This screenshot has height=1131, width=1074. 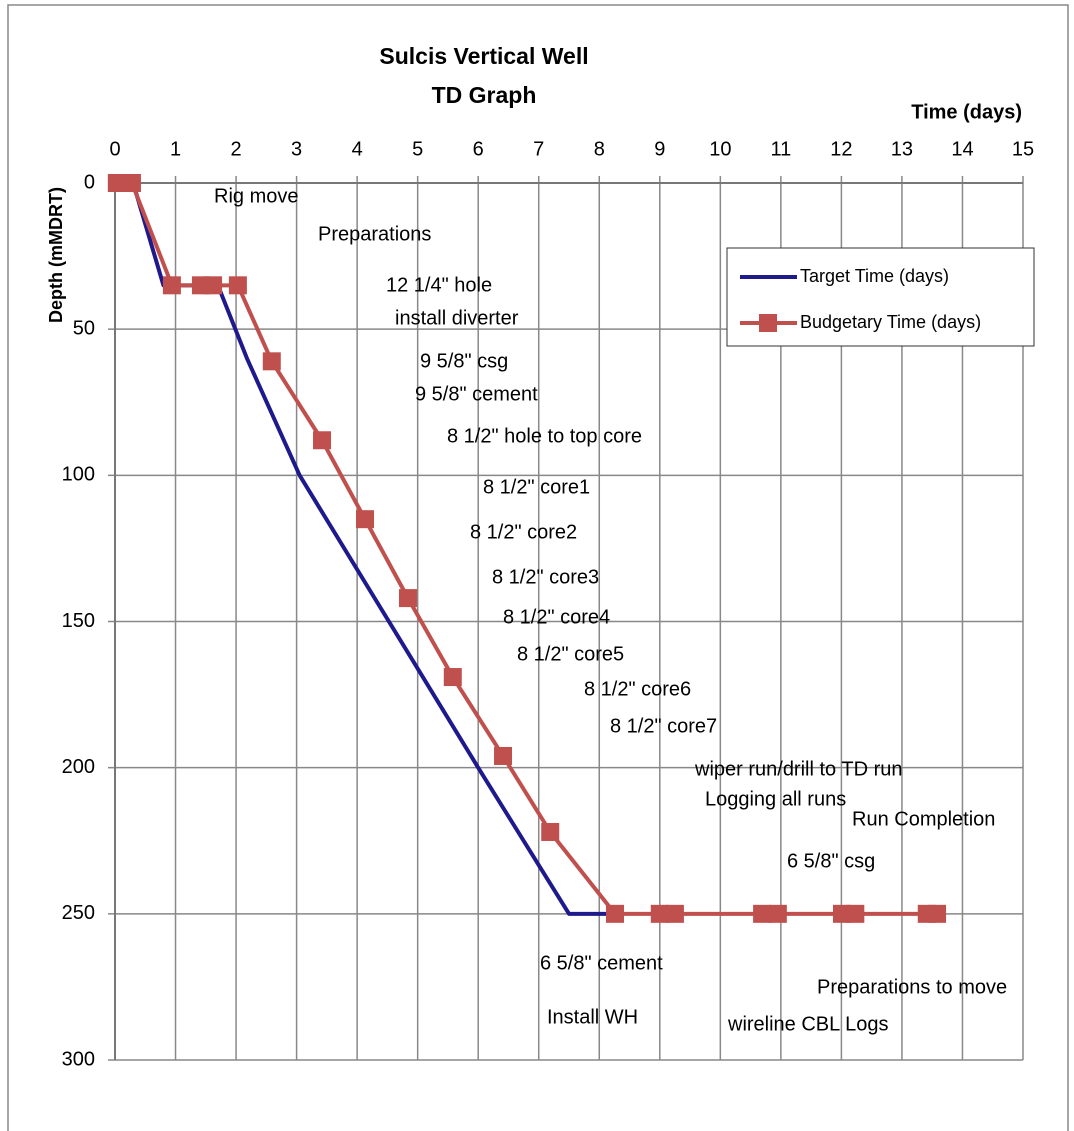 What do you see at coordinates (476, 394) in the screenshot?
I see `annotation: 9 5/8" cement` at bounding box center [476, 394].